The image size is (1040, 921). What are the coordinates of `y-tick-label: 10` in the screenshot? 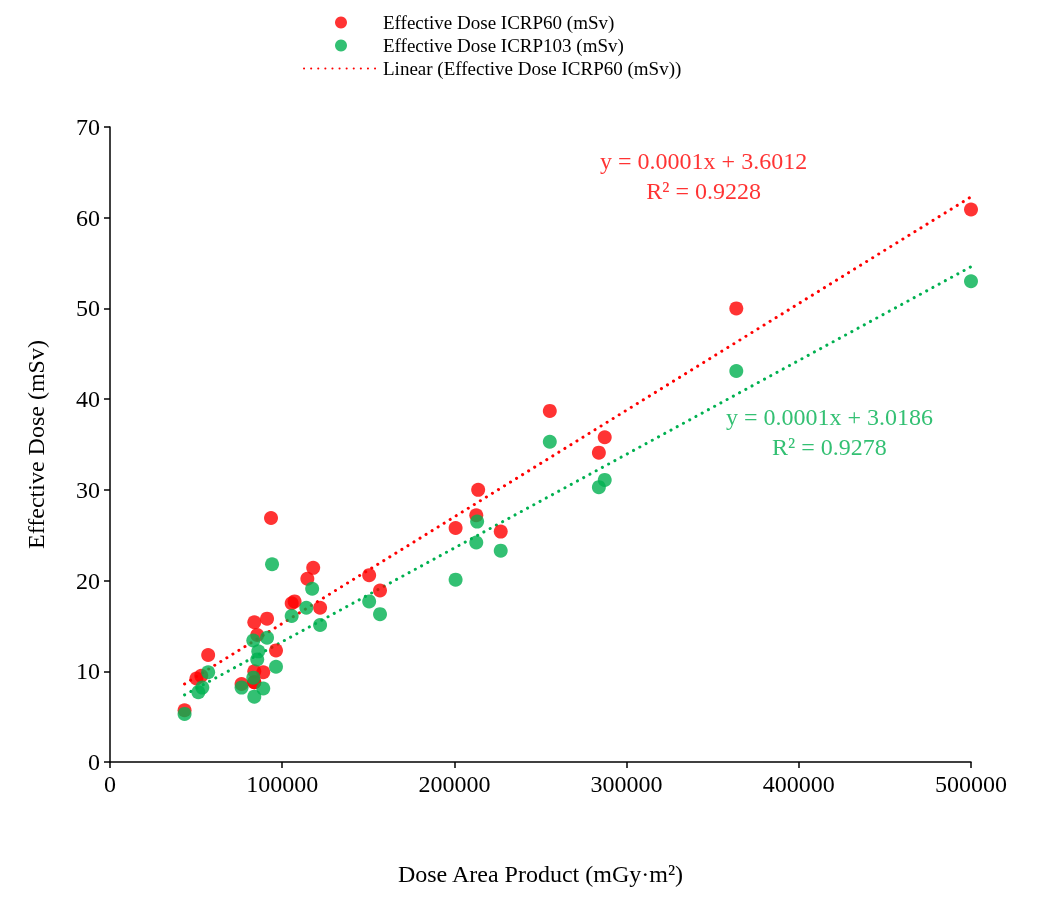 It's located at (88, 671).